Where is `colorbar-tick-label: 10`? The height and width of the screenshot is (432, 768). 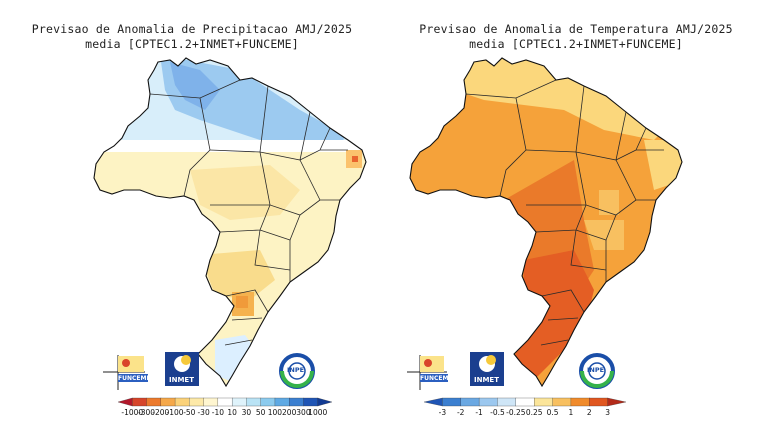
colorbar-tick-label: 10 is located at coordinates (232, 412).